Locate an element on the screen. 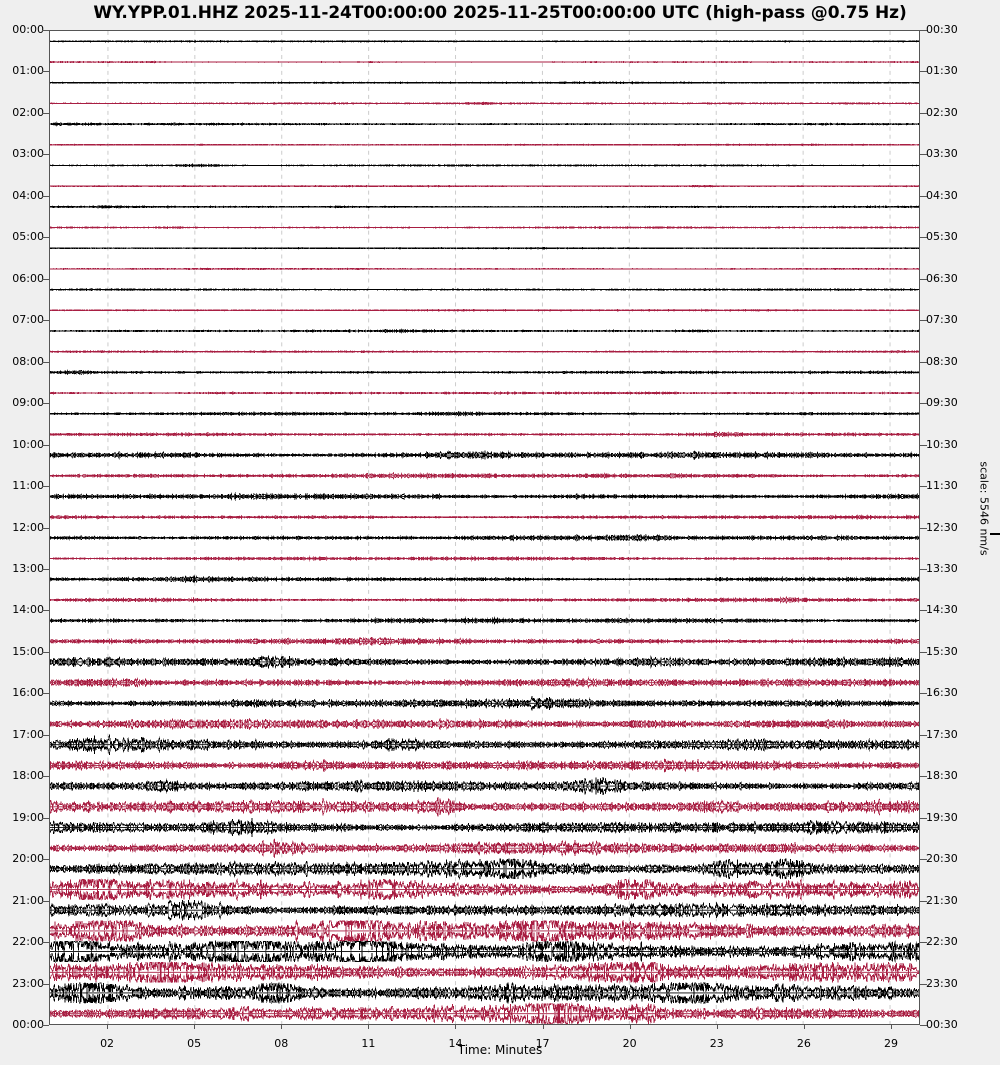  y-axis-right-label: 12:30 is located at coordinates (942, 527).